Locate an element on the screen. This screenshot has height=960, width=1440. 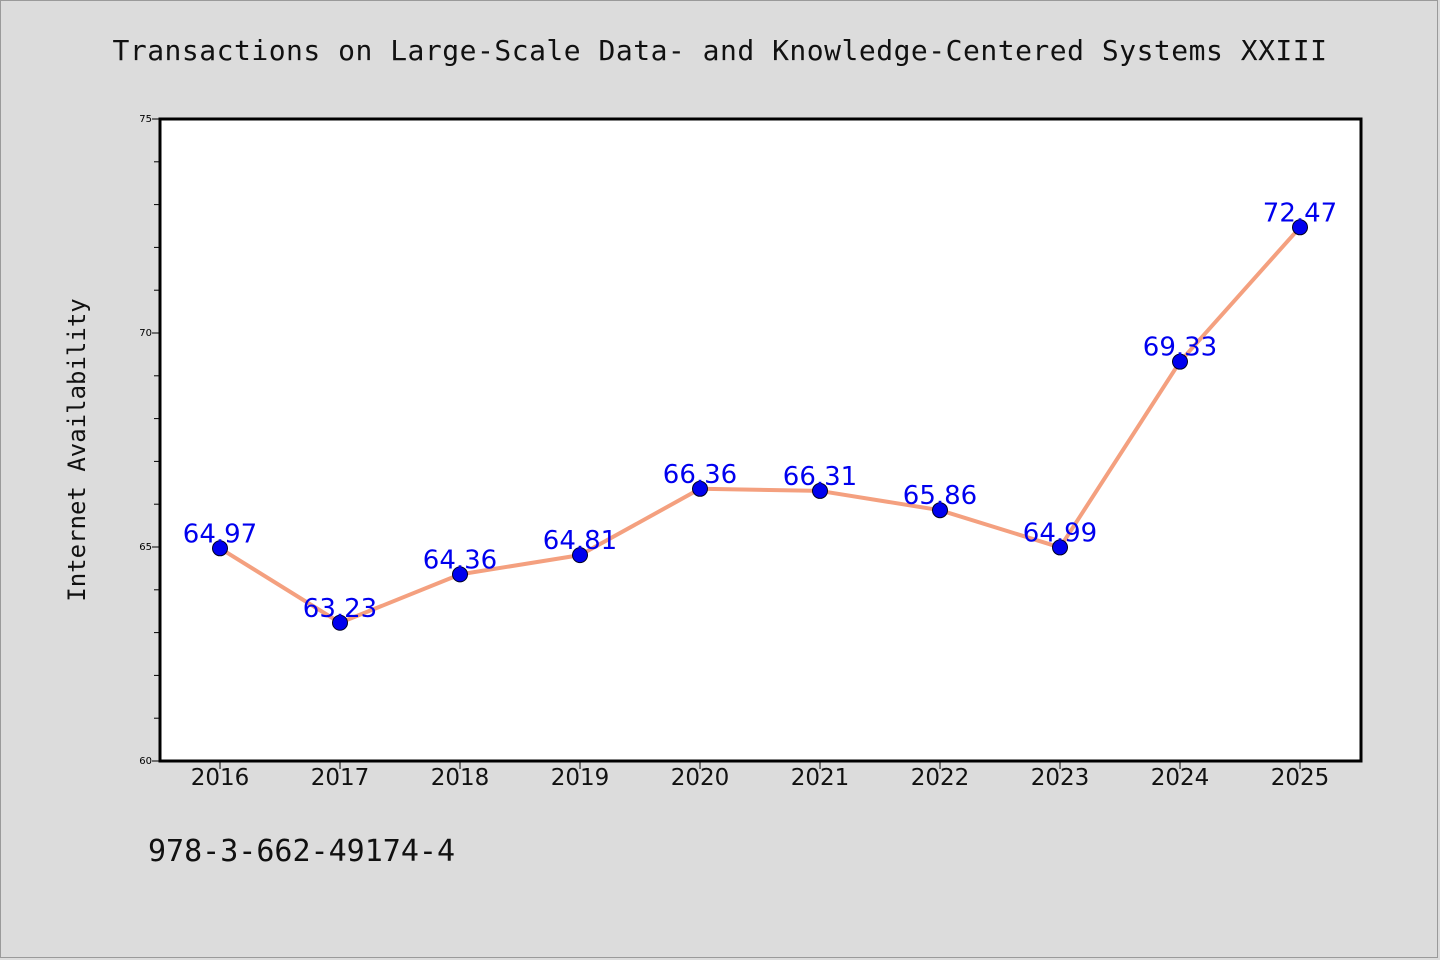
data-label: 66.36 is located at coordinates (700, 475).